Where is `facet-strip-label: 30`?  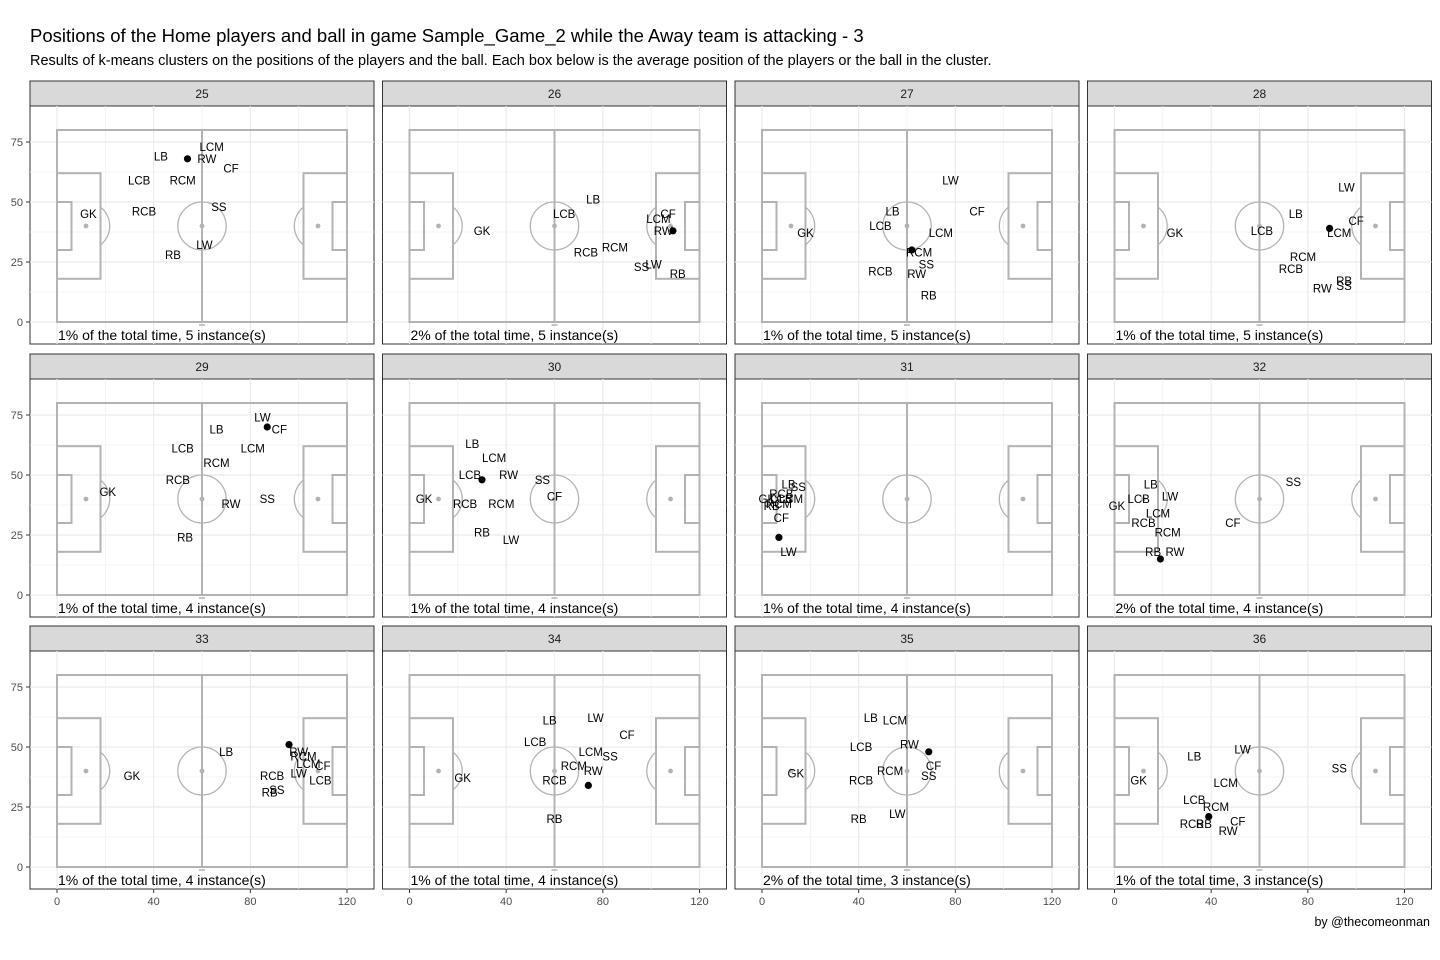 facet-strip-label: 30 is located at coordinates (555, 367).